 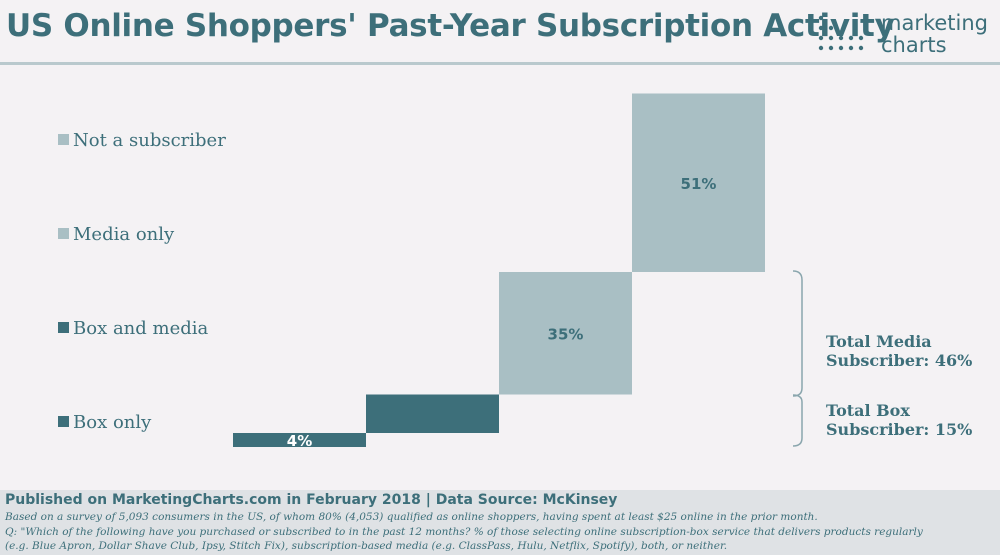 I want to click on data-label-box-only: 4%, so click(x=299, y=441).